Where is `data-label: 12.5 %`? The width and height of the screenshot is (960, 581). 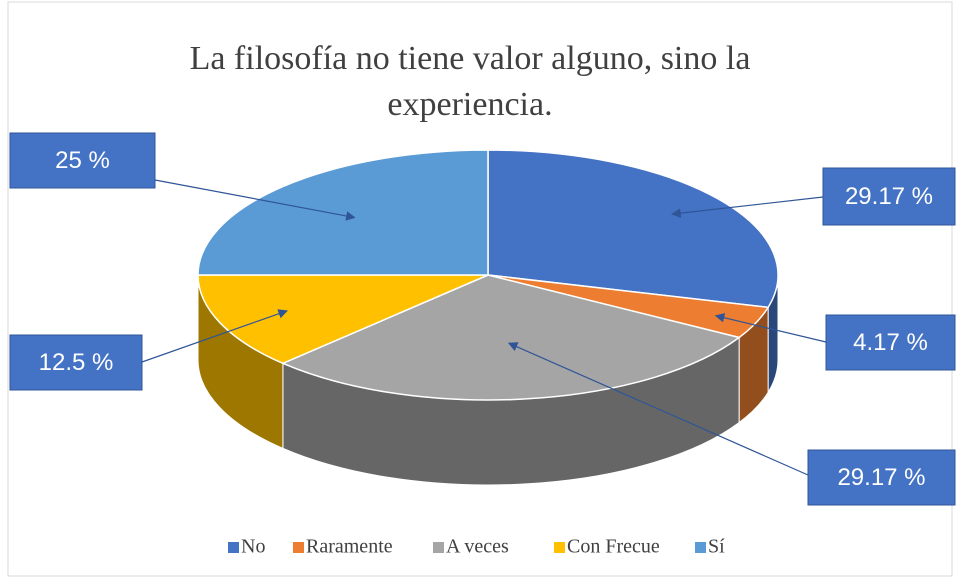 data-label: 12.5 % is located at coordinates (76, 362).